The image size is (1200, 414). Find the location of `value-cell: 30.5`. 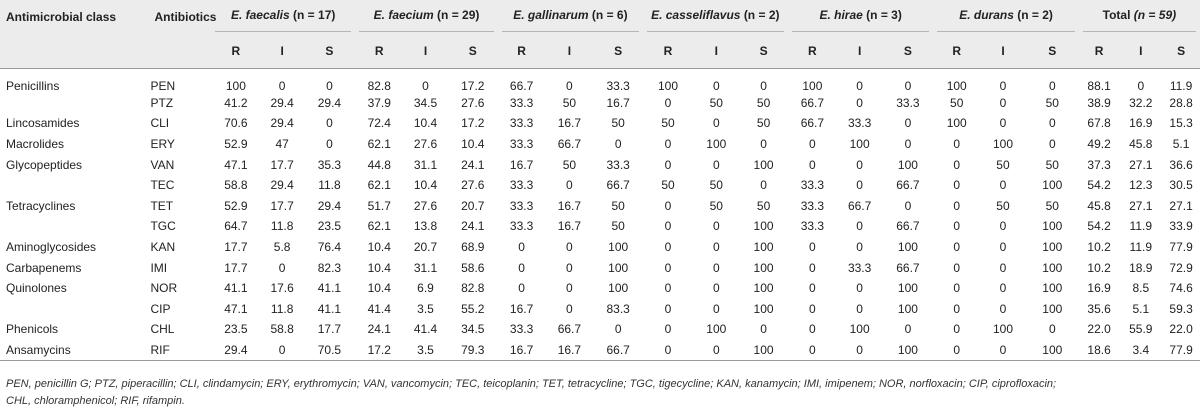

value-cell: 30.5 is located at coordinates (1181, 185).